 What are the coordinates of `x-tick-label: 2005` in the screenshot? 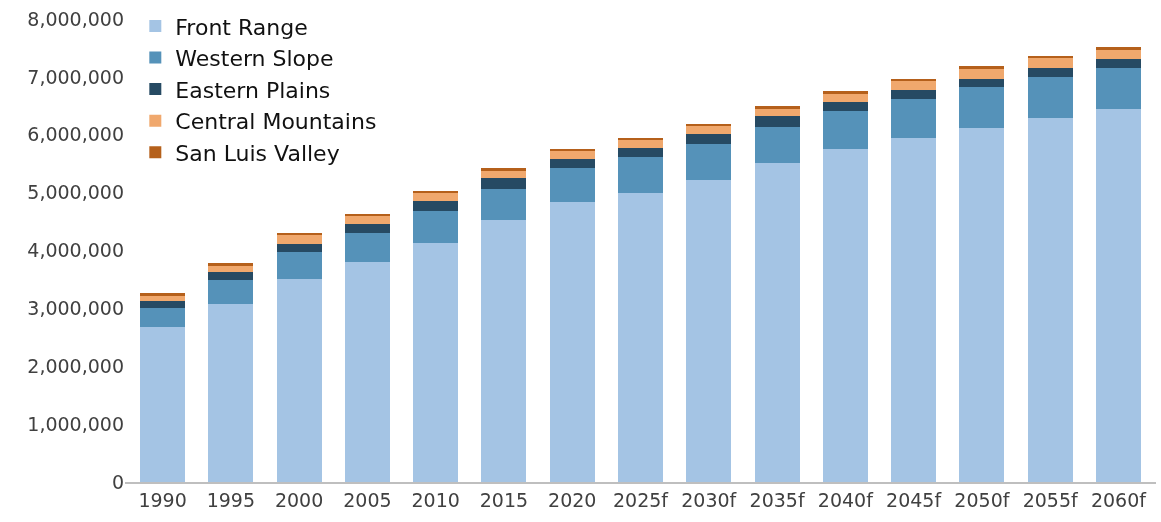 It's located at (367, 499).